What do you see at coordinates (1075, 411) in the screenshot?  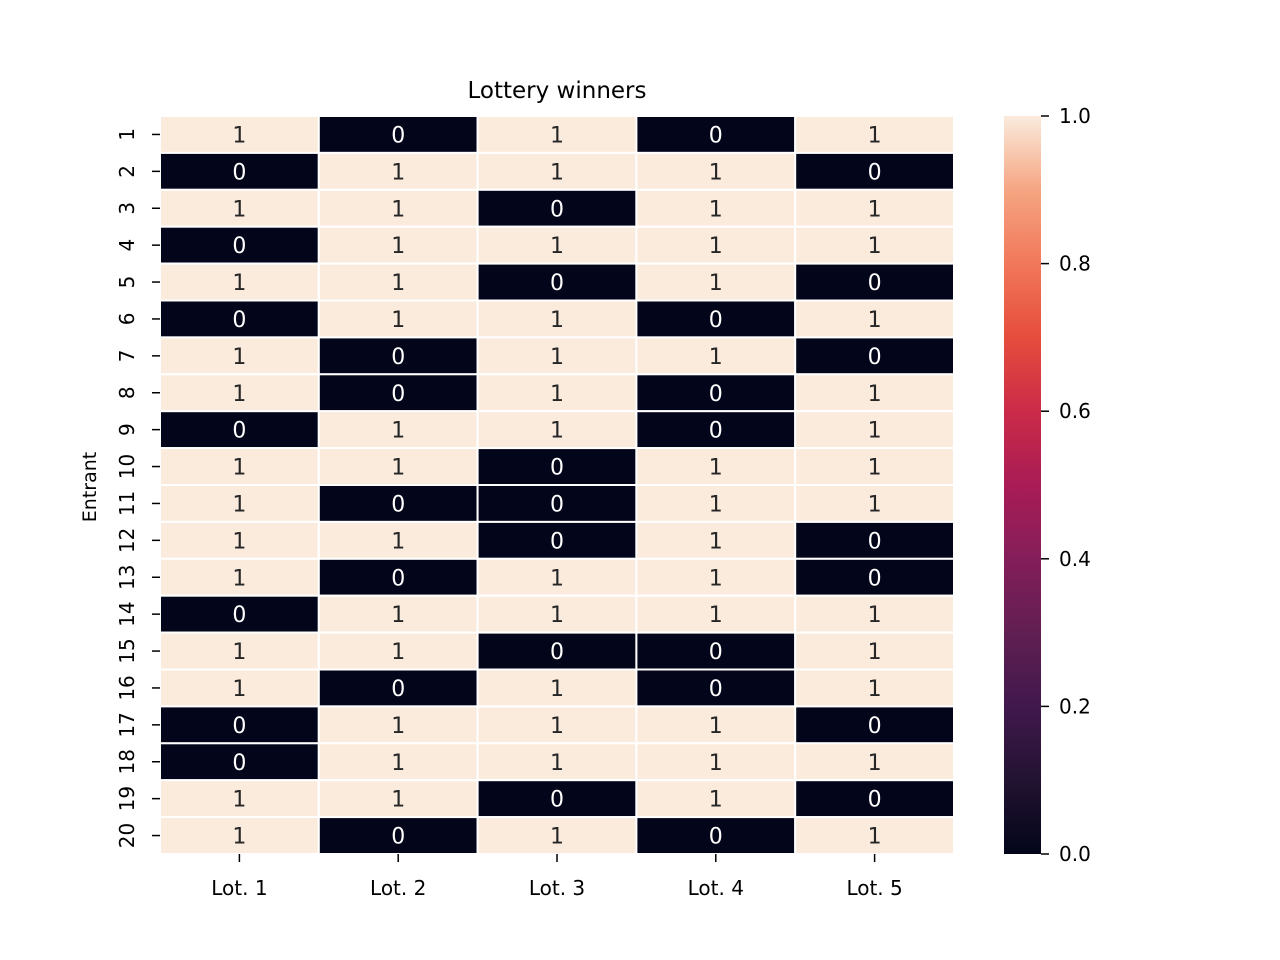 I see `colorbar-tick-label: 0.6` at bounding box center [1075, 411].